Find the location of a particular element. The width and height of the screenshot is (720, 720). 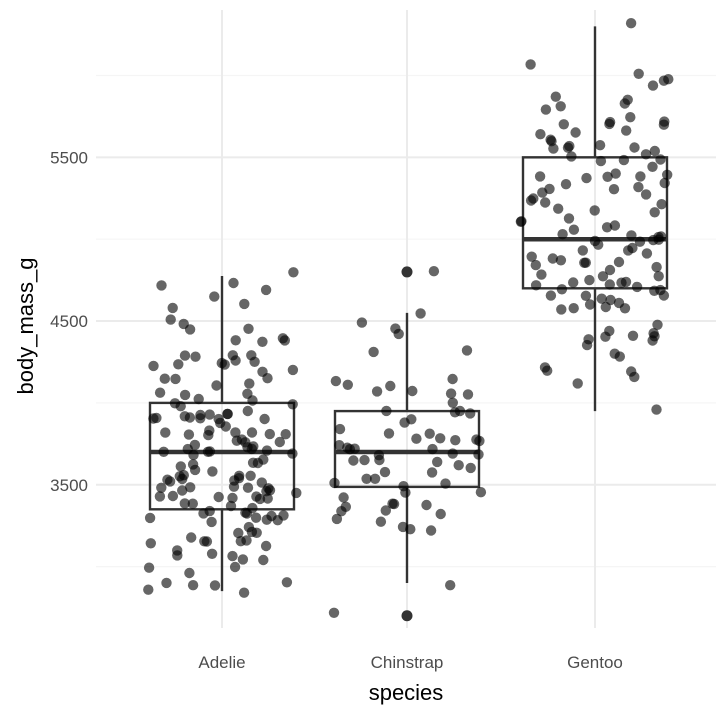

y-tick-label: 4500 is located at coordinates (69, 321).